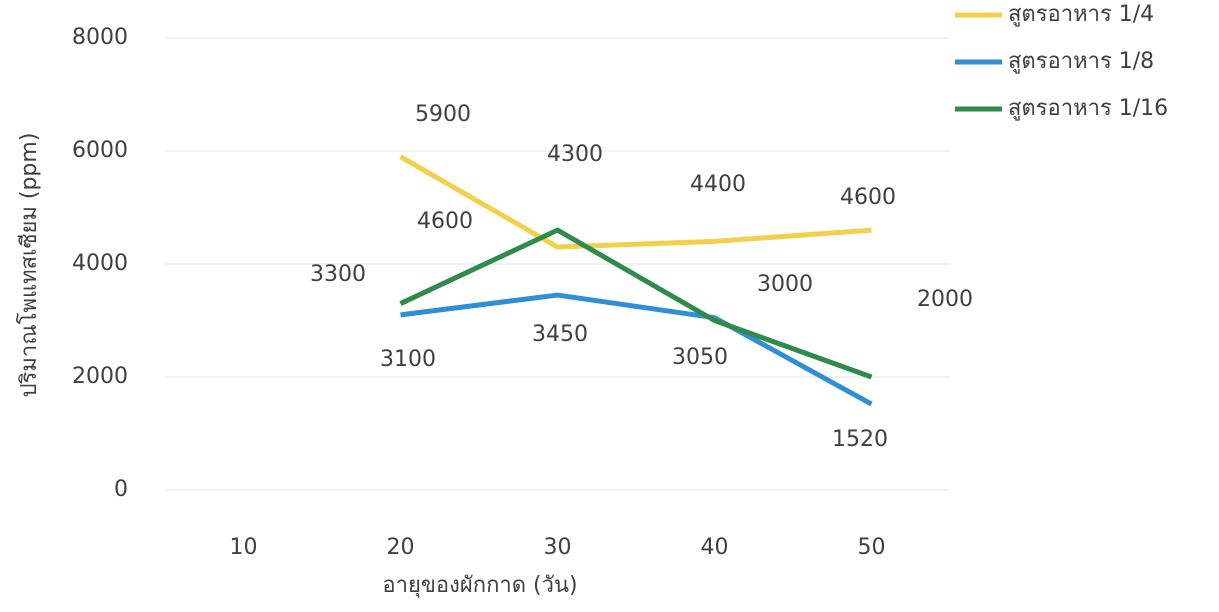 The width and height of the screenshot is (1219, 612). What do you see at coordinates (1081, 61) in the screenshot?
I see `legend-label: สูตรอาหาร 1/8` at bounding box center [1081, 61].